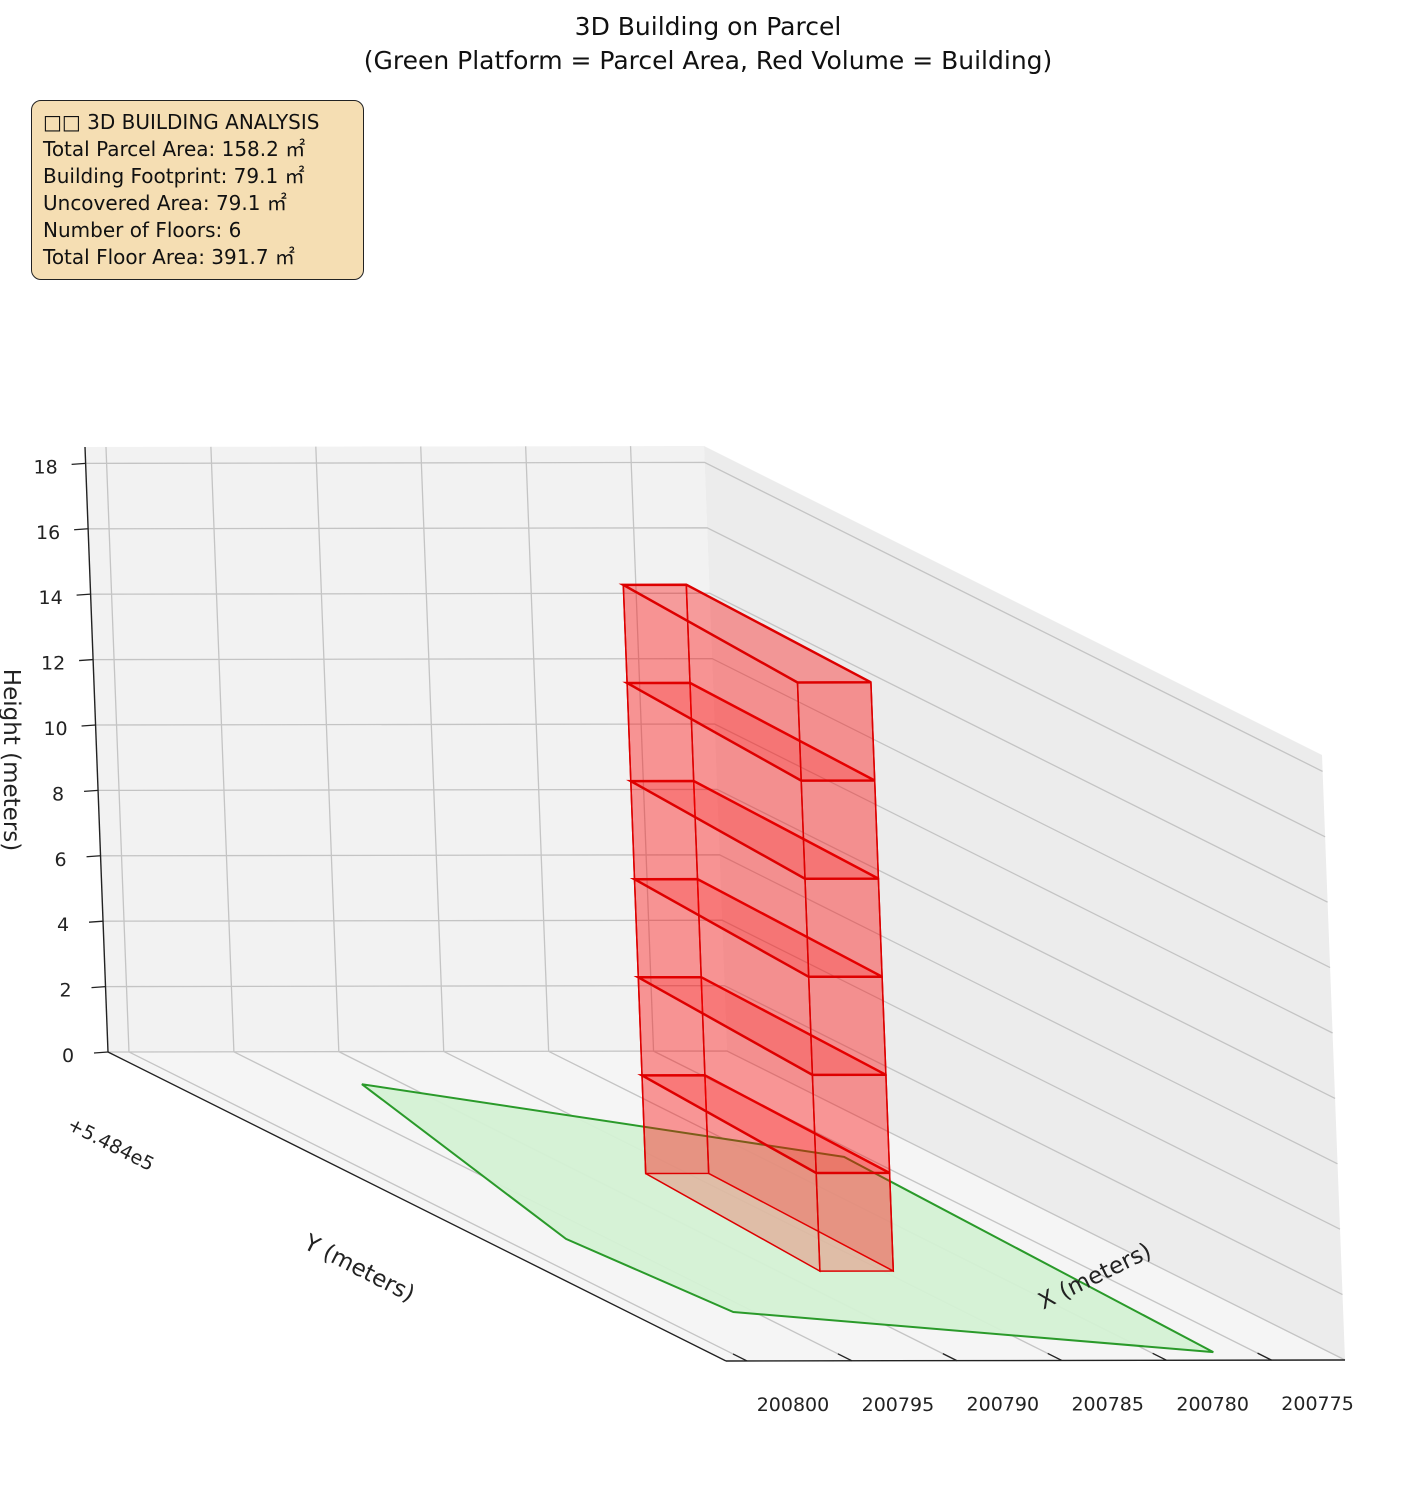  Describe the element at coordinates (51, 598) in the screenshot. I see `z-tick-label: 14` at that location.